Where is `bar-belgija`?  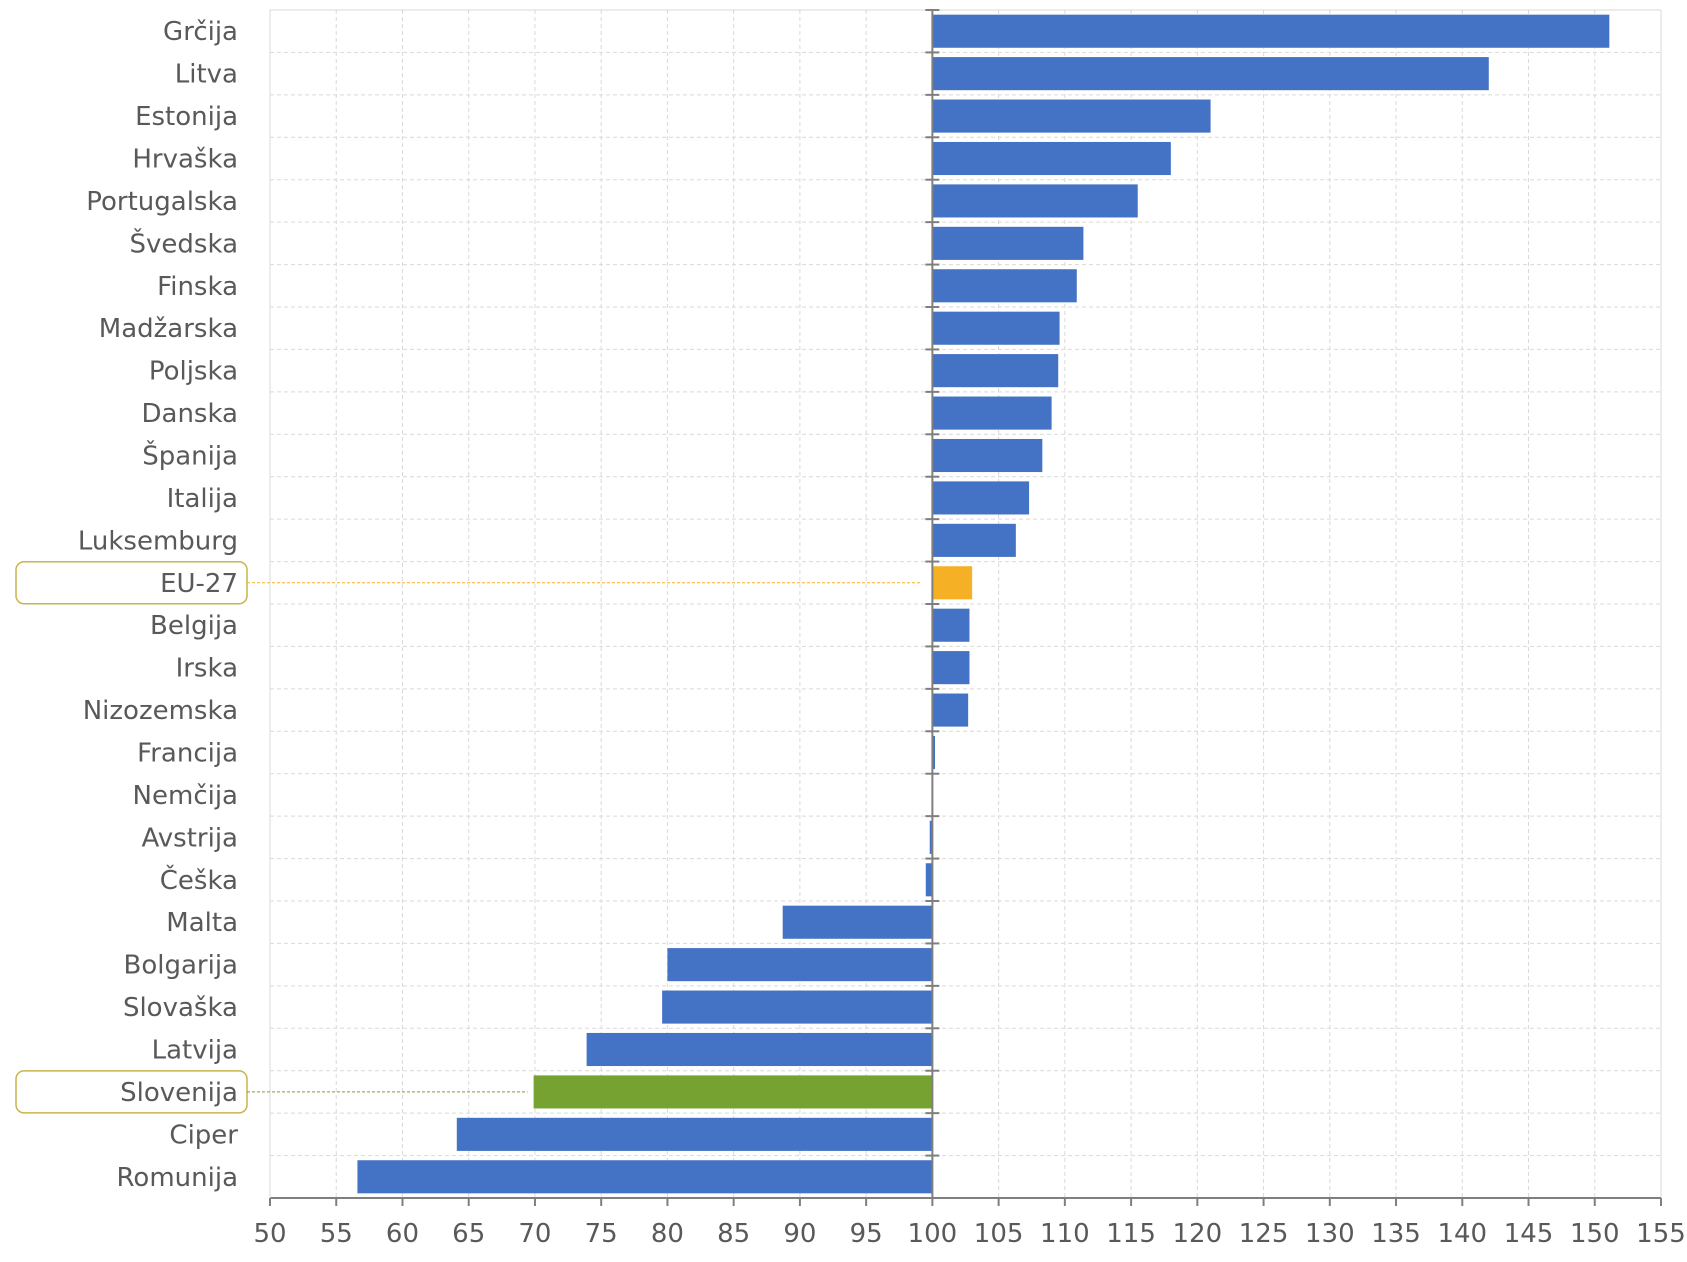
bar-belgija is located at coordinates (951, 625).